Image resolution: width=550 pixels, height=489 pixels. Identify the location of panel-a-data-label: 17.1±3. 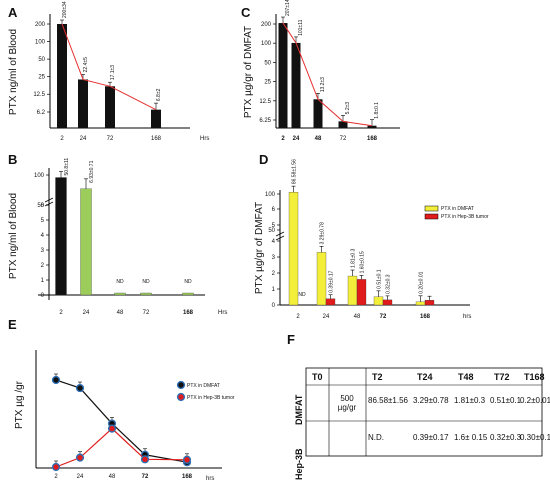
(113, 72).